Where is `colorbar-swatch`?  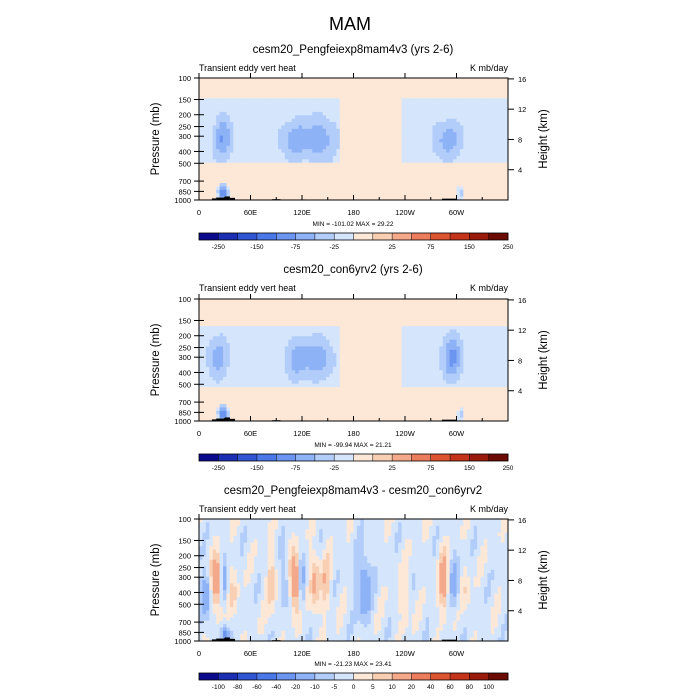
colorbar-swatch is located at coordinates (440, 236).